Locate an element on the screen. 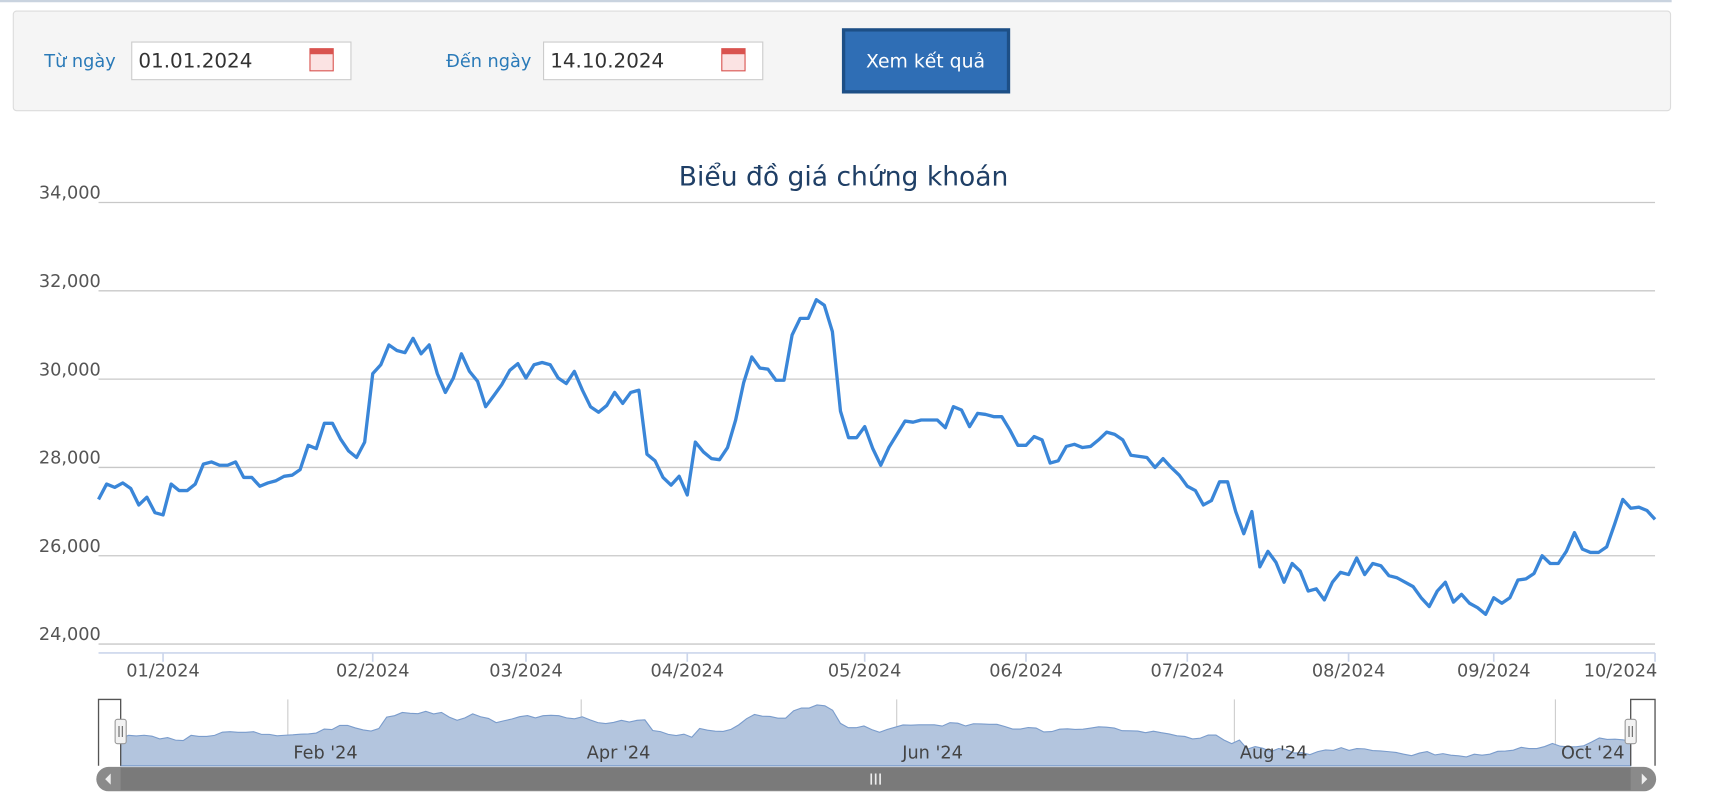 Image resolution: width=1727 pixels, height=799 pixels. y-tick-label: 26,000 is located at coordinates (70, 547).